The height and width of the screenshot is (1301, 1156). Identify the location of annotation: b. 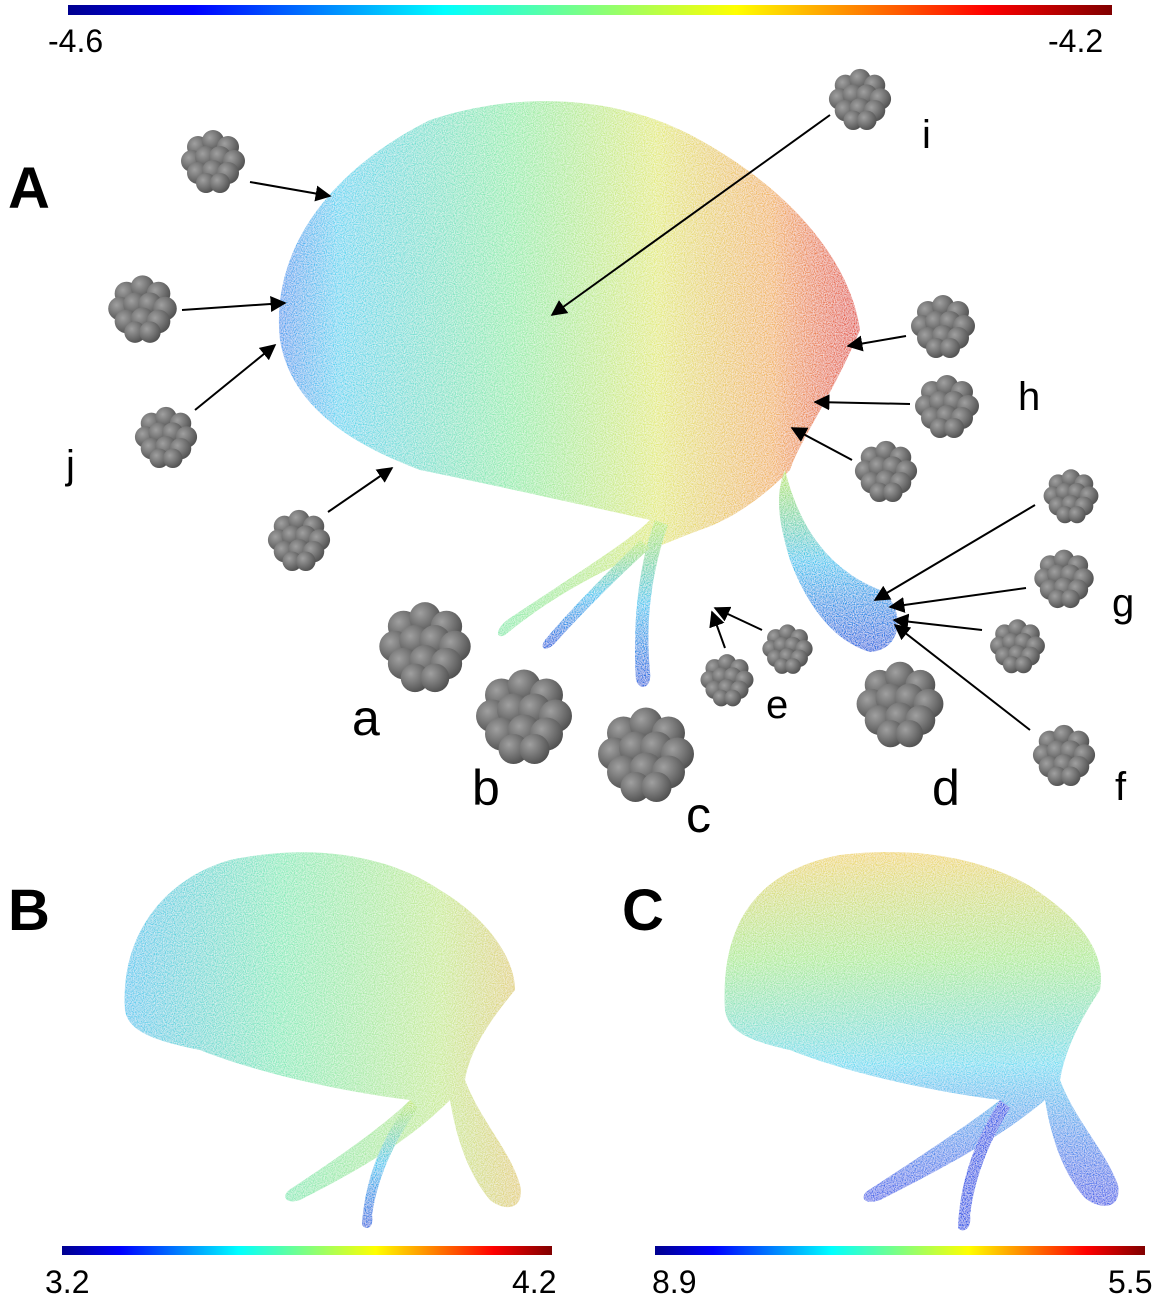
(486, 788).